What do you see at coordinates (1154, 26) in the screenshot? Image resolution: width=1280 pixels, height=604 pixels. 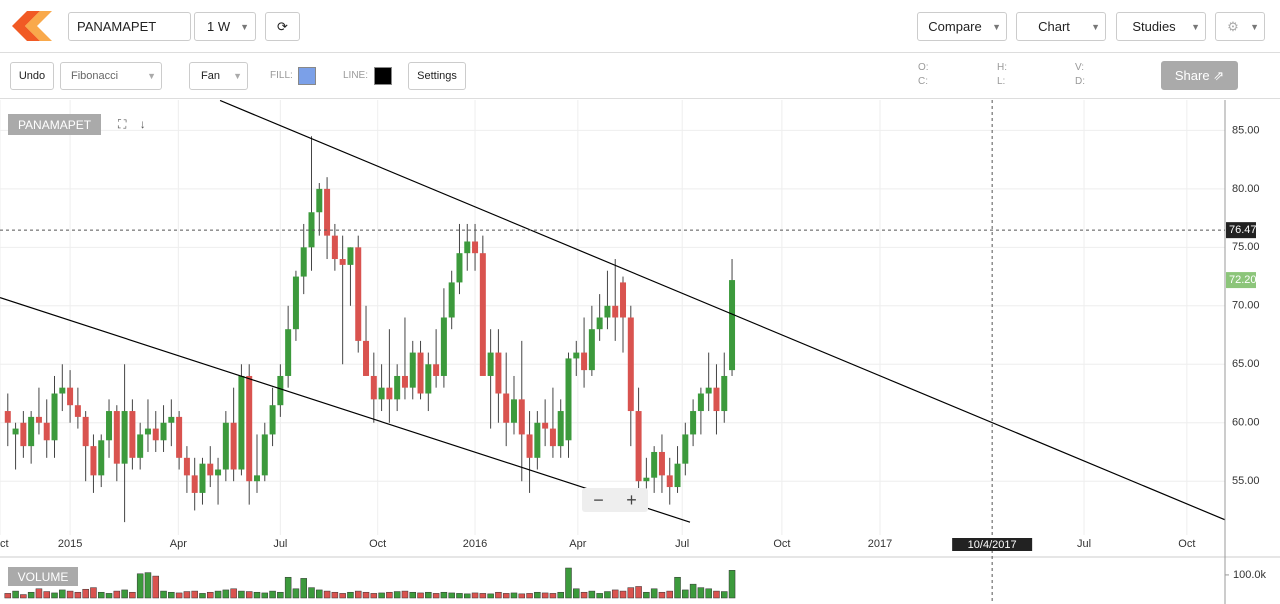 I see `studies: Studies` at bounding box center [1154, 26].